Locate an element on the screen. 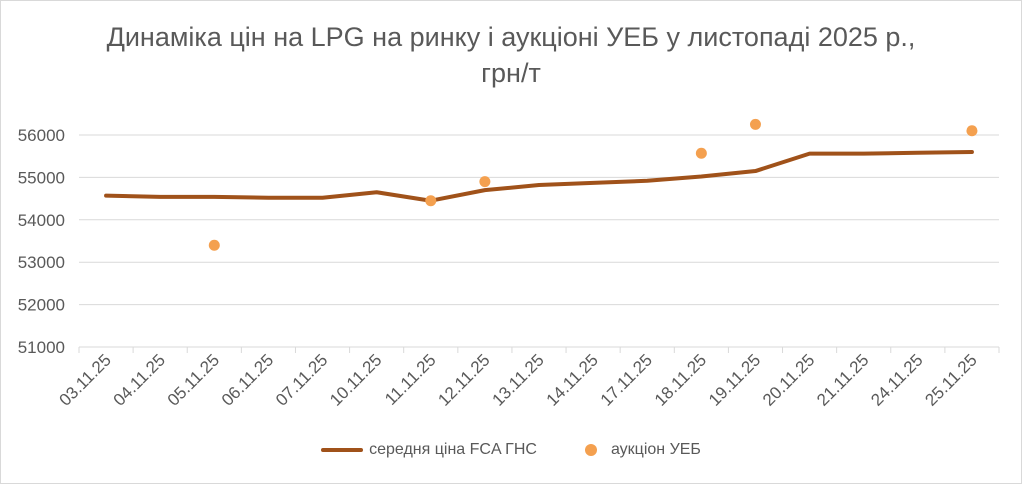 The height and width of the screenshot is (484, 1022). x-tick-label: 20.11.25 is located at coordinates (788, 379).